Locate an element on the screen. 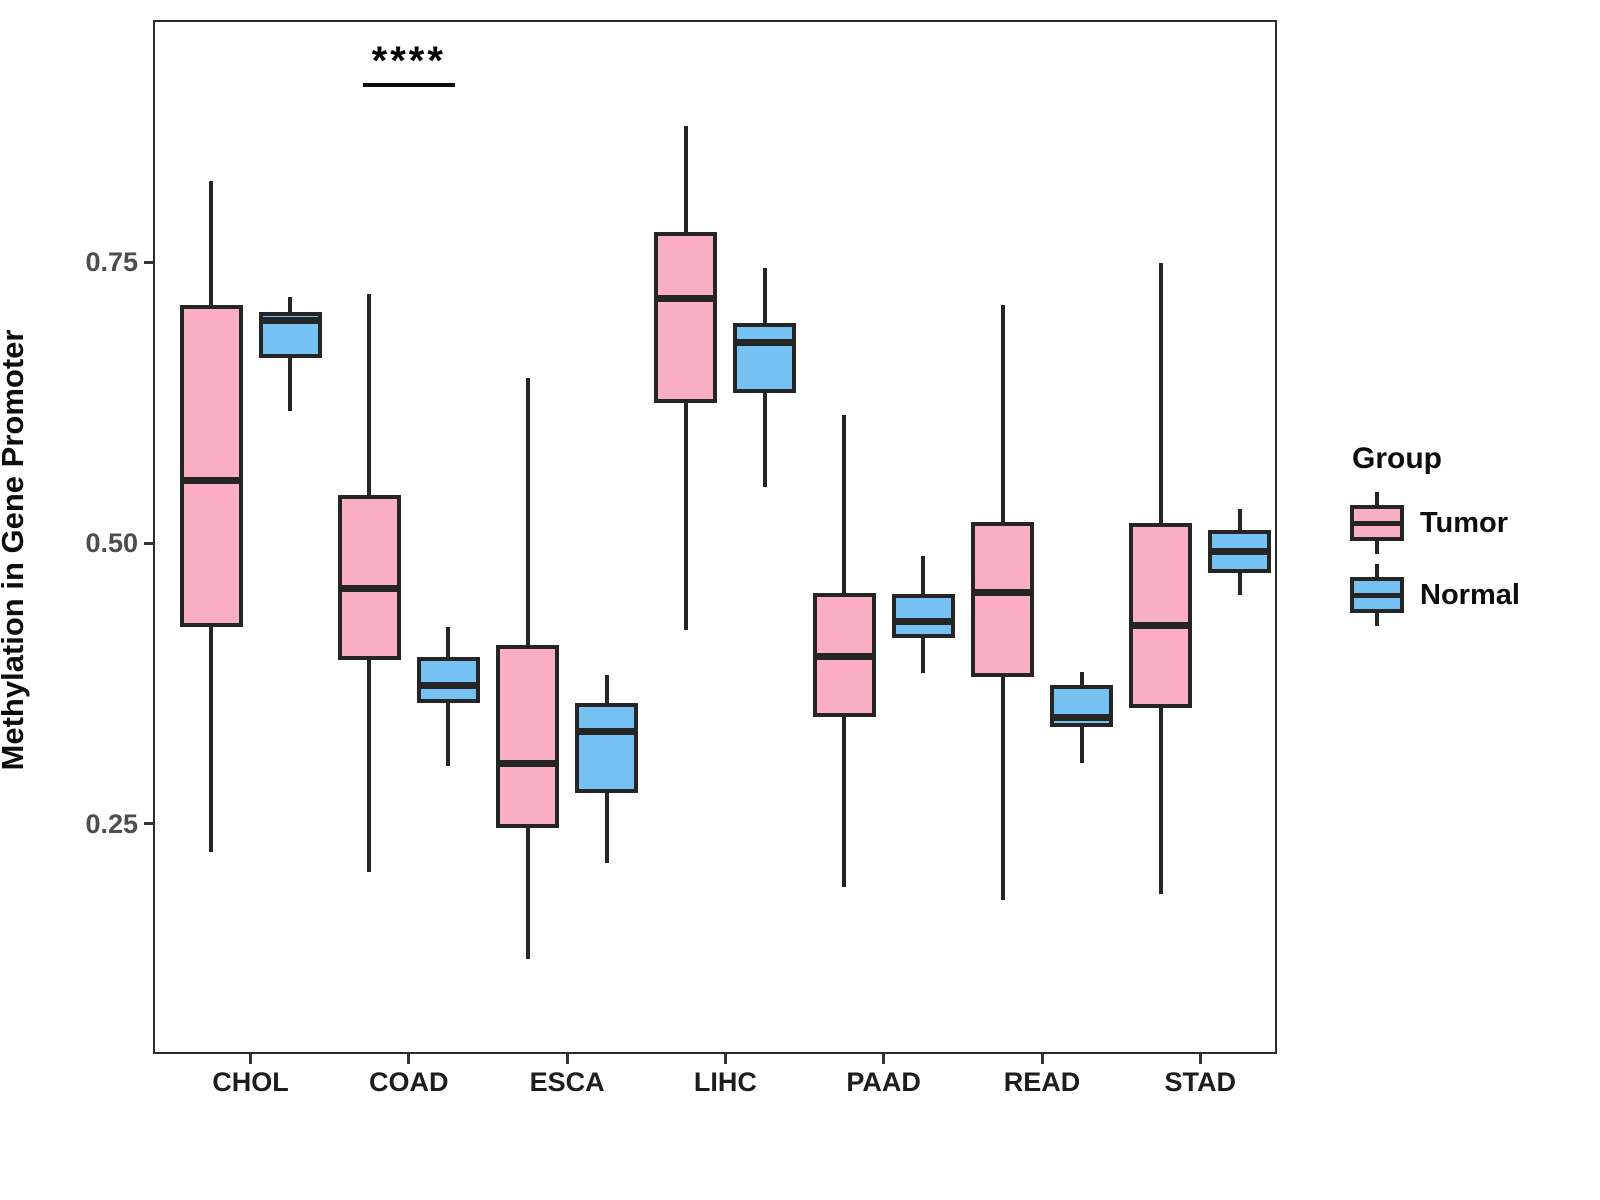 This screenshot has width=1600, height=1200. legend-title: Group is located at coordinates (1397, 458).